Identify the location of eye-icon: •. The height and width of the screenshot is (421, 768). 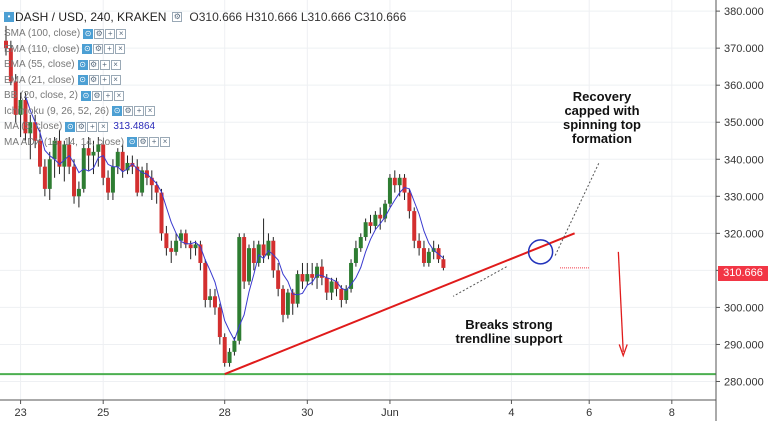
(9, 17).